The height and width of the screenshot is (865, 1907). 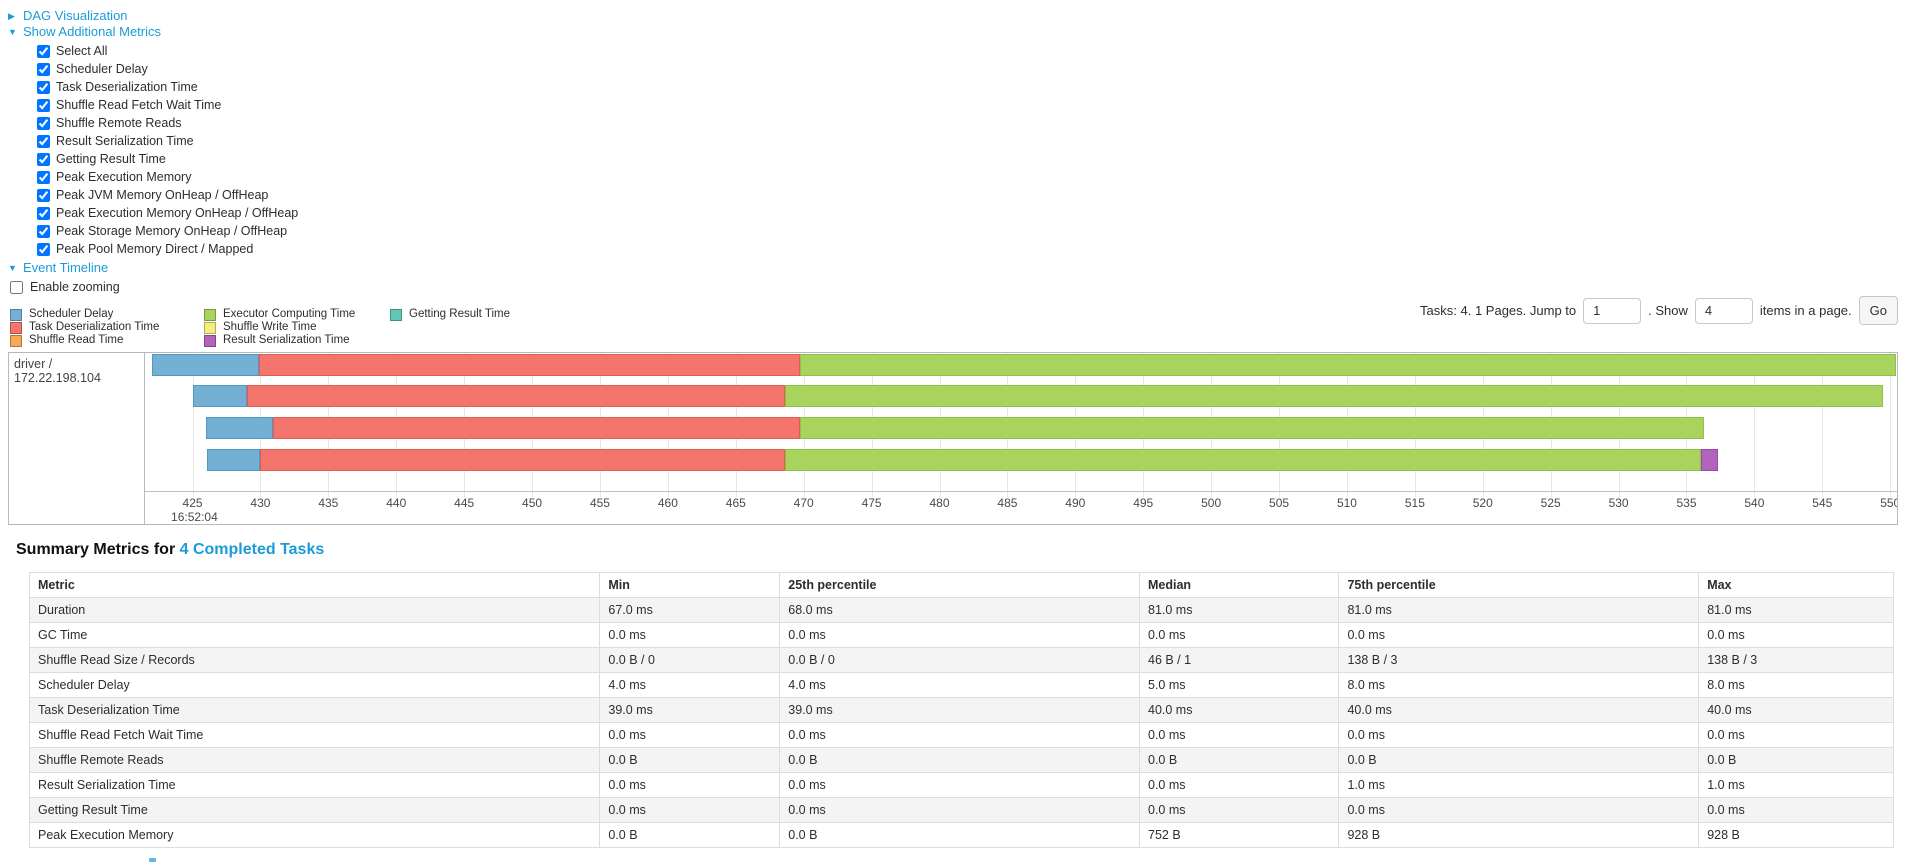 What do you see at coordinates (286, 340) in the screenshot?
I see `legend-label: Result Serialization Time` at bounding box center [286, 340].